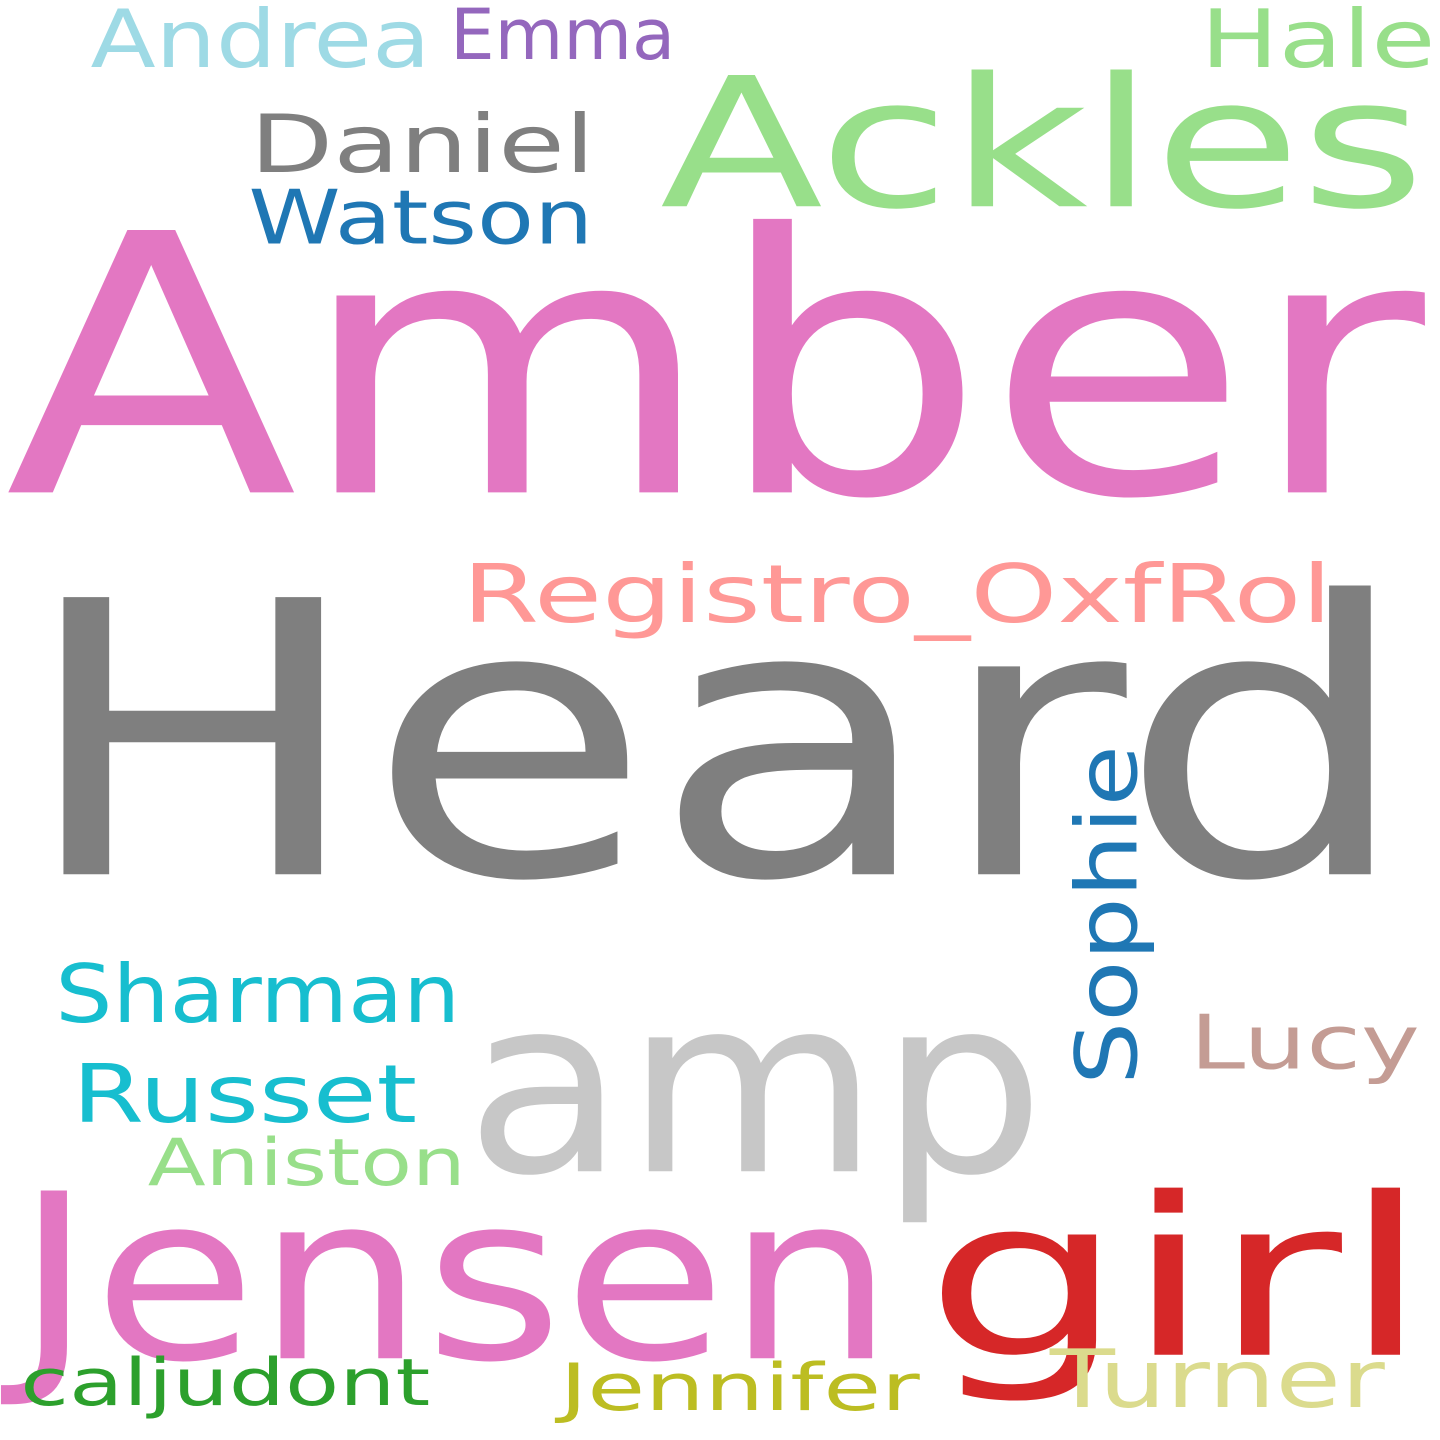 The width and height of the screenshot is (1440, 1440). Describe the element at coordinates (455, 1279) in the screenshot. I see `word-jensen: Jensen` at that location.